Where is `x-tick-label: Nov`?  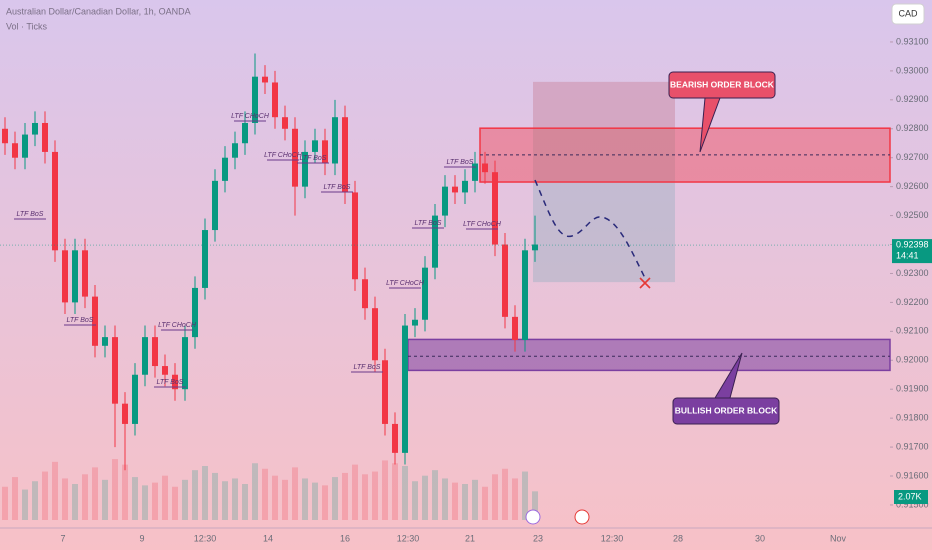 x-tick-label: Nov is located at coordinates (838, 538).